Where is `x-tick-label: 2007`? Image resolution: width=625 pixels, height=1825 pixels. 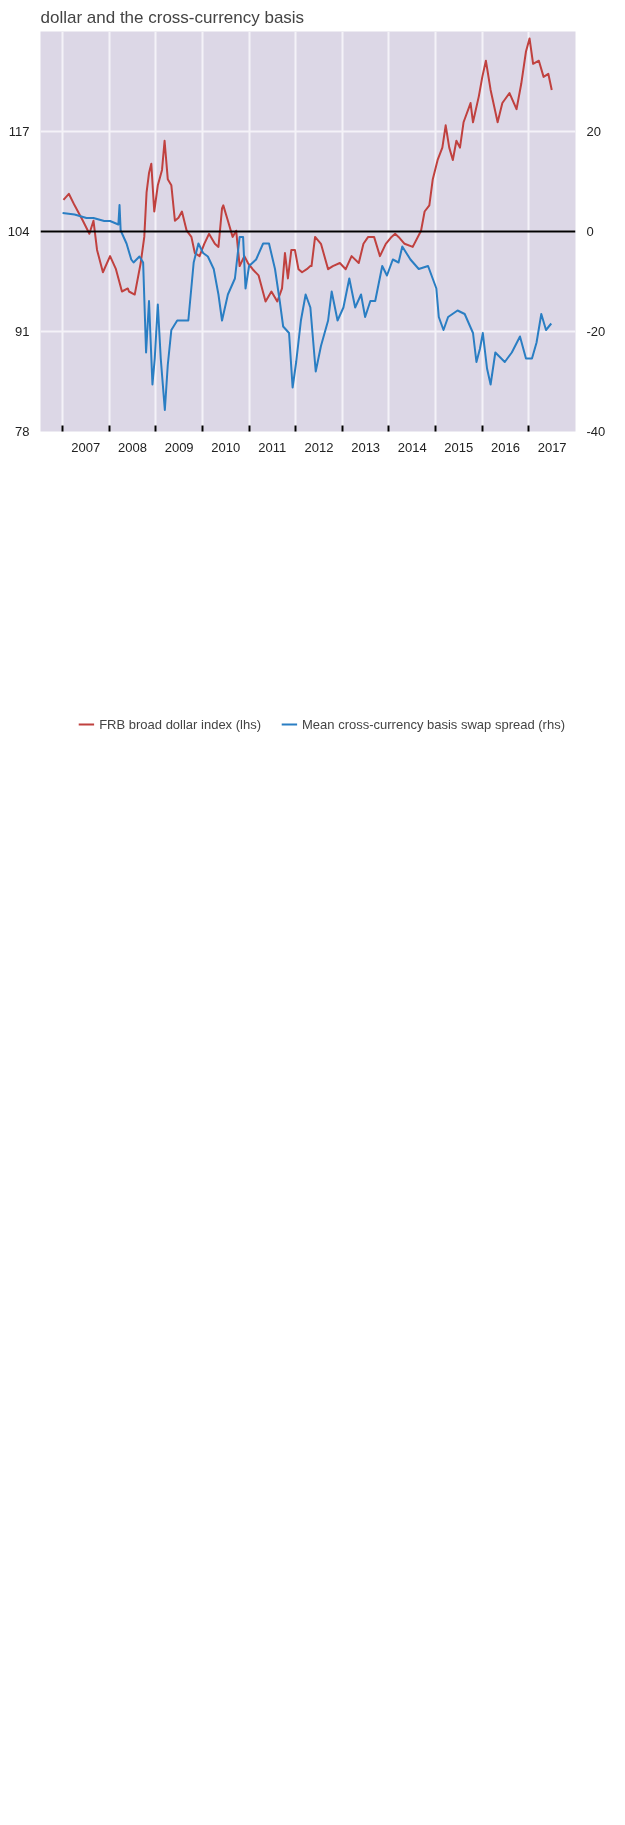 x-tick-label: 2007 is located at coordinates (86, 447).